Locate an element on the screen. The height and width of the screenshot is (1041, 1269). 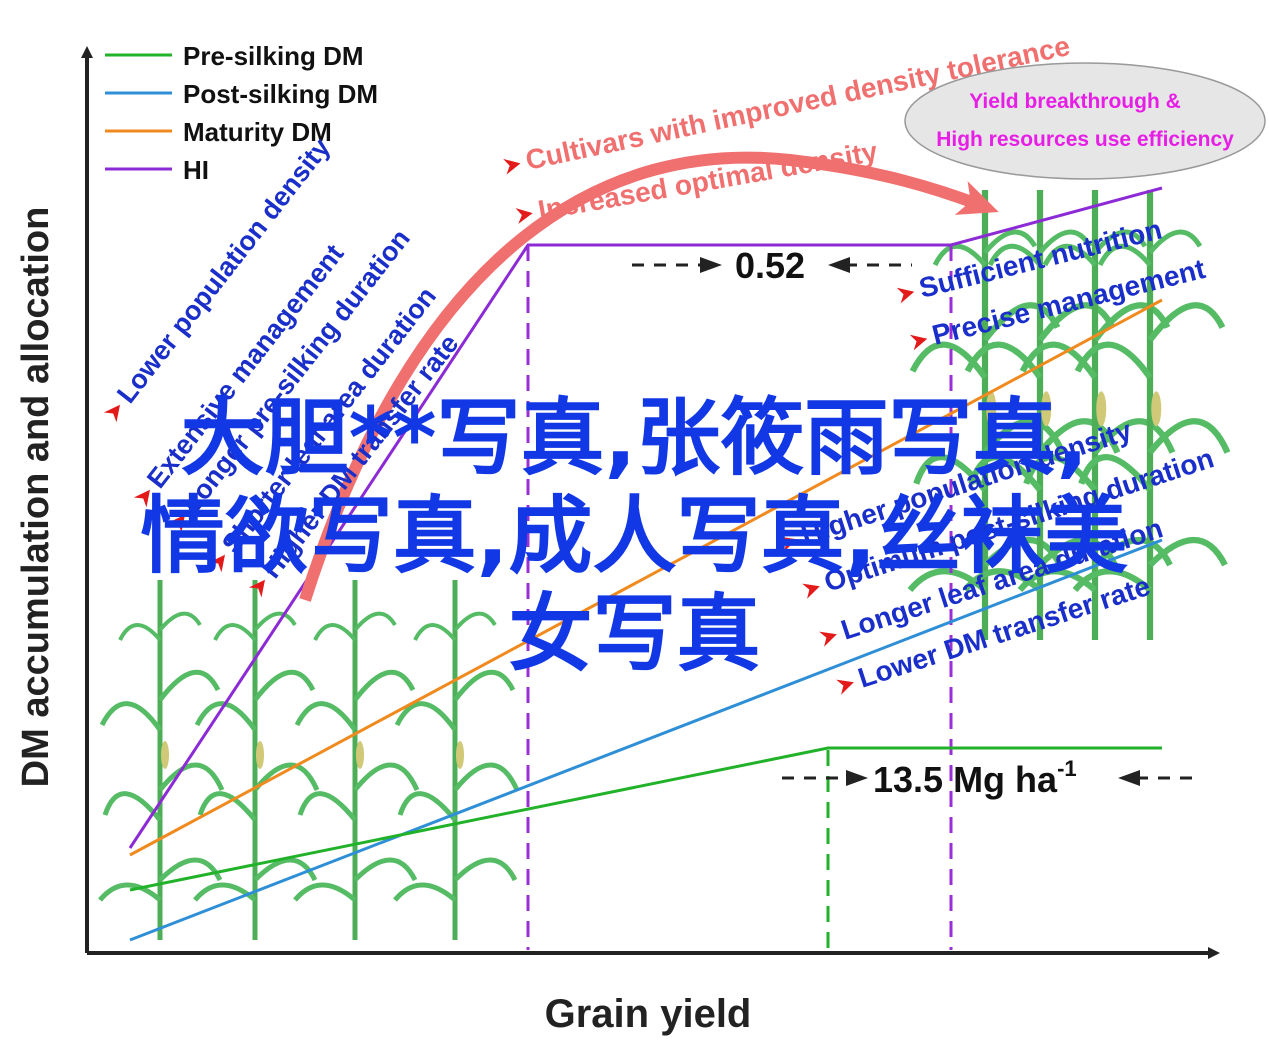
yield-gap-text: 13.5 Mg ha is located at coordinates (965, 779).